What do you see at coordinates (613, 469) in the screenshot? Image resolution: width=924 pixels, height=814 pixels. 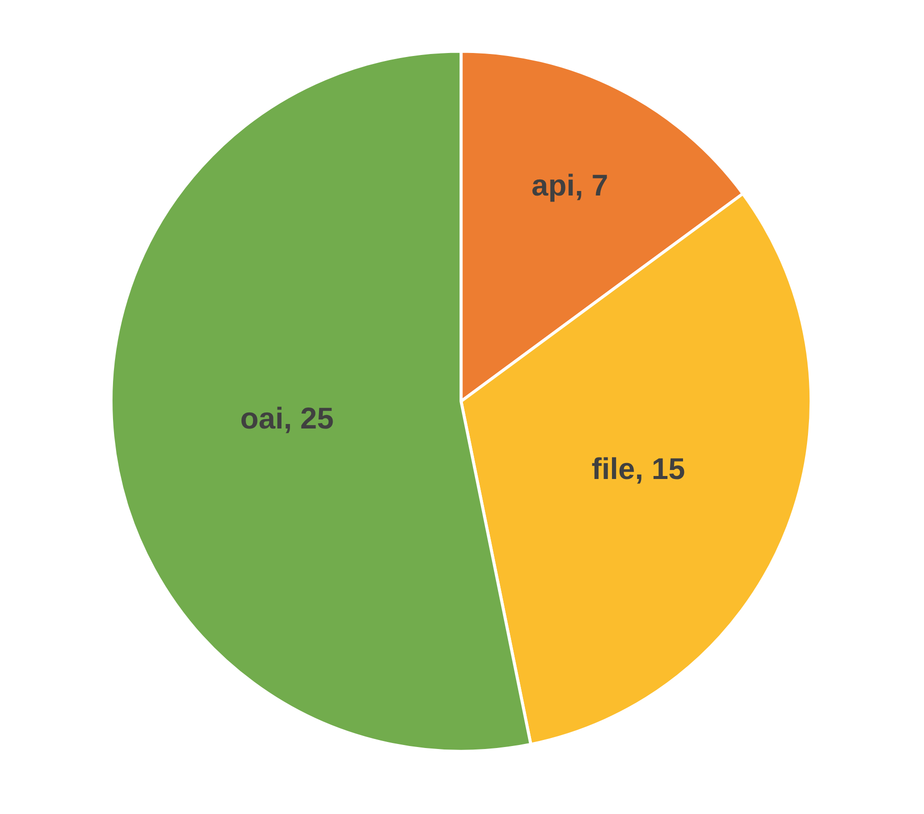 I see `slice-label: file` at bounding box center [613, 469].